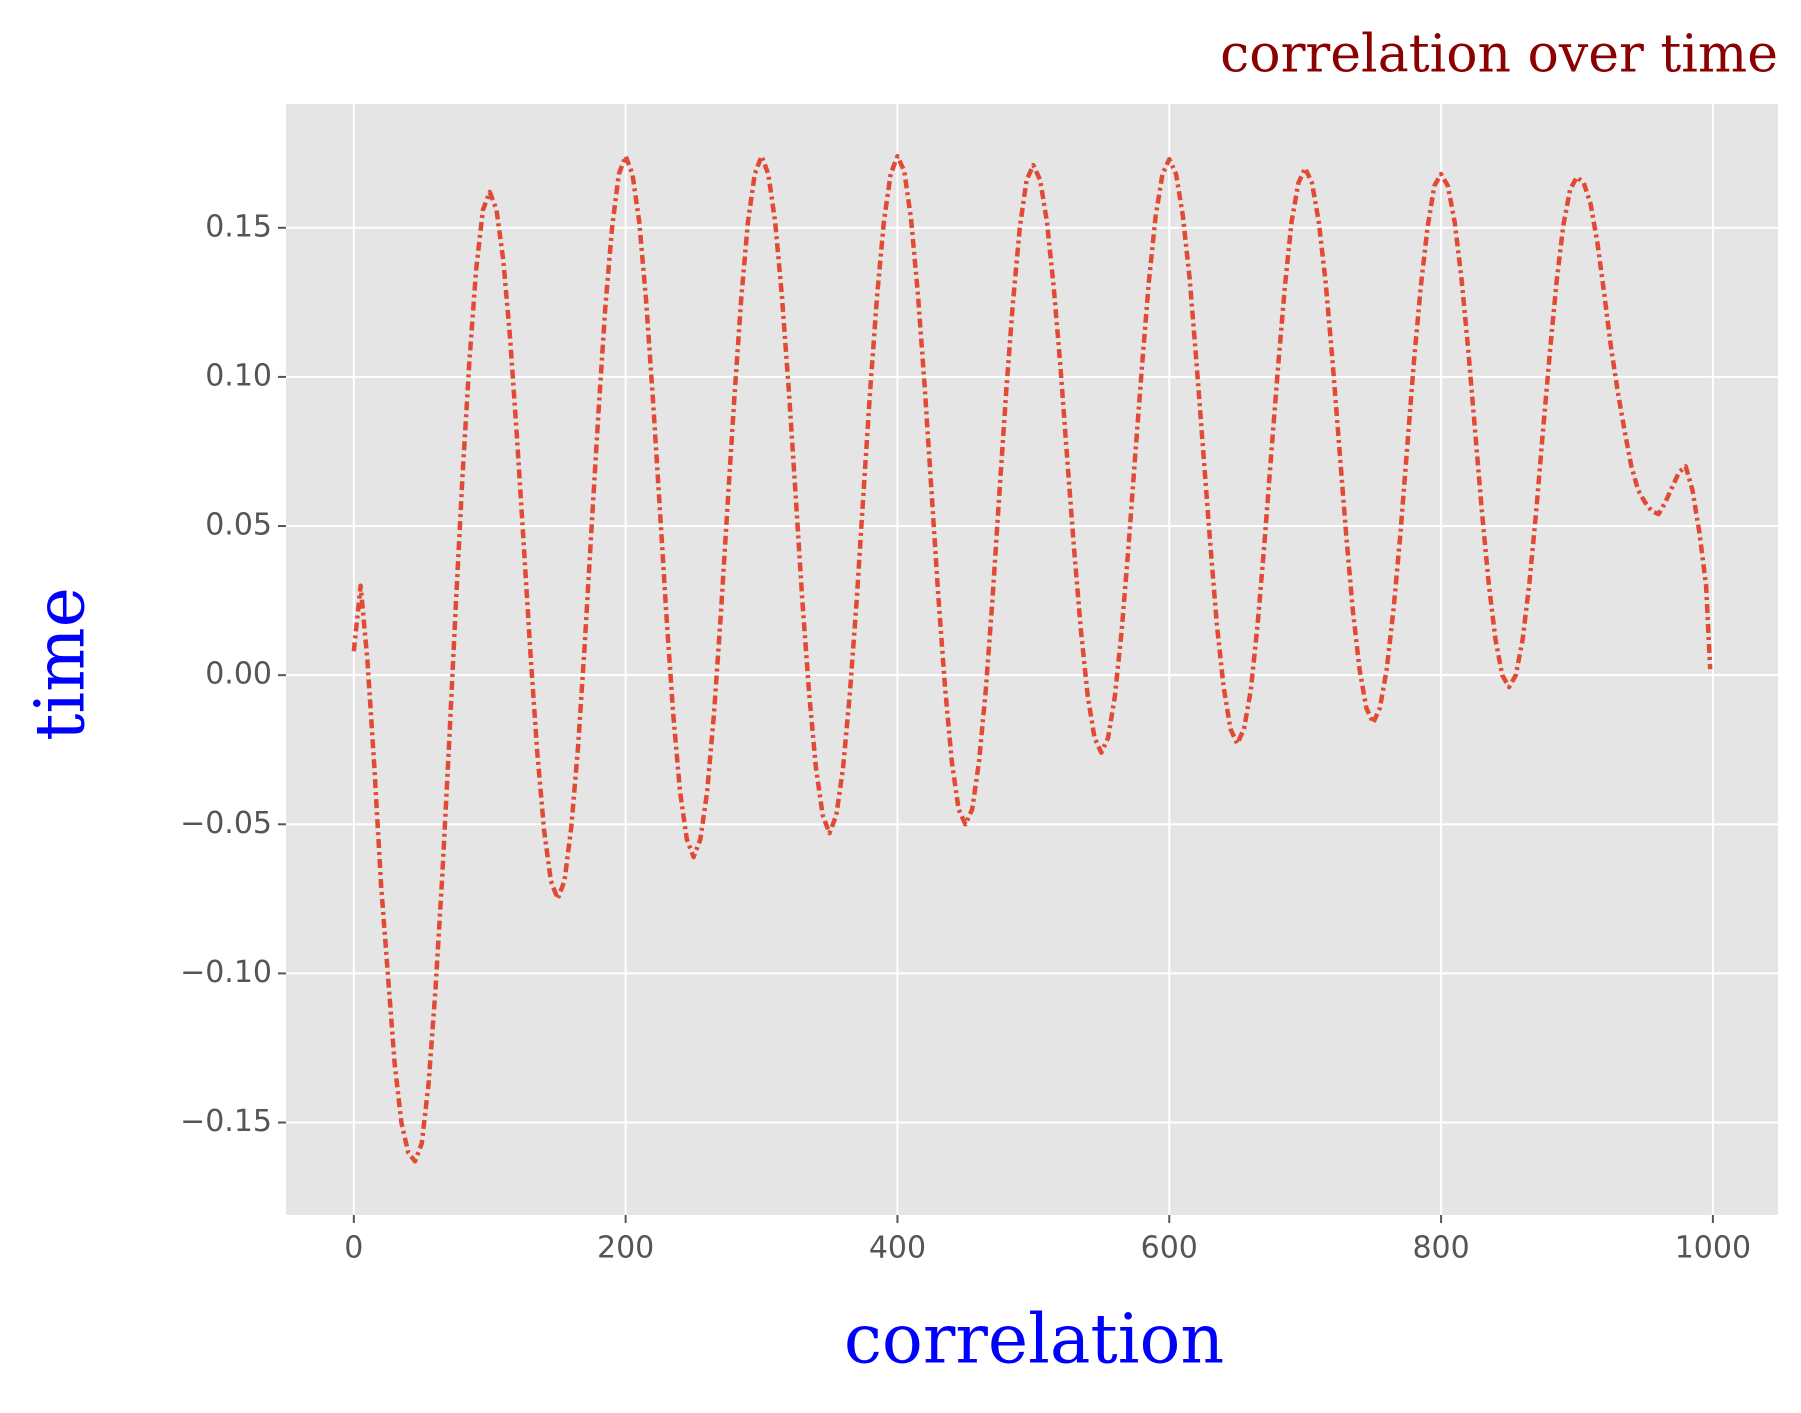 The width and height of the screenshot is (1801, 1413). What do you see at coordinates (238, 674) in the screenshot?
I see `y-tick-label: 0.00` at bounding box center [238, 674].